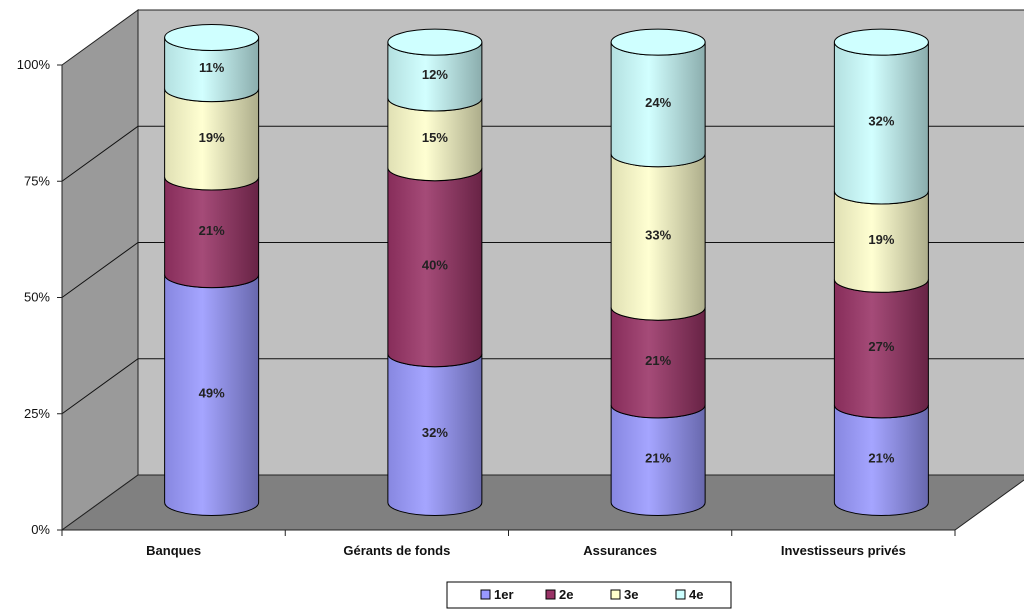  I want to click on data-label: 33%, so click(658, 234).